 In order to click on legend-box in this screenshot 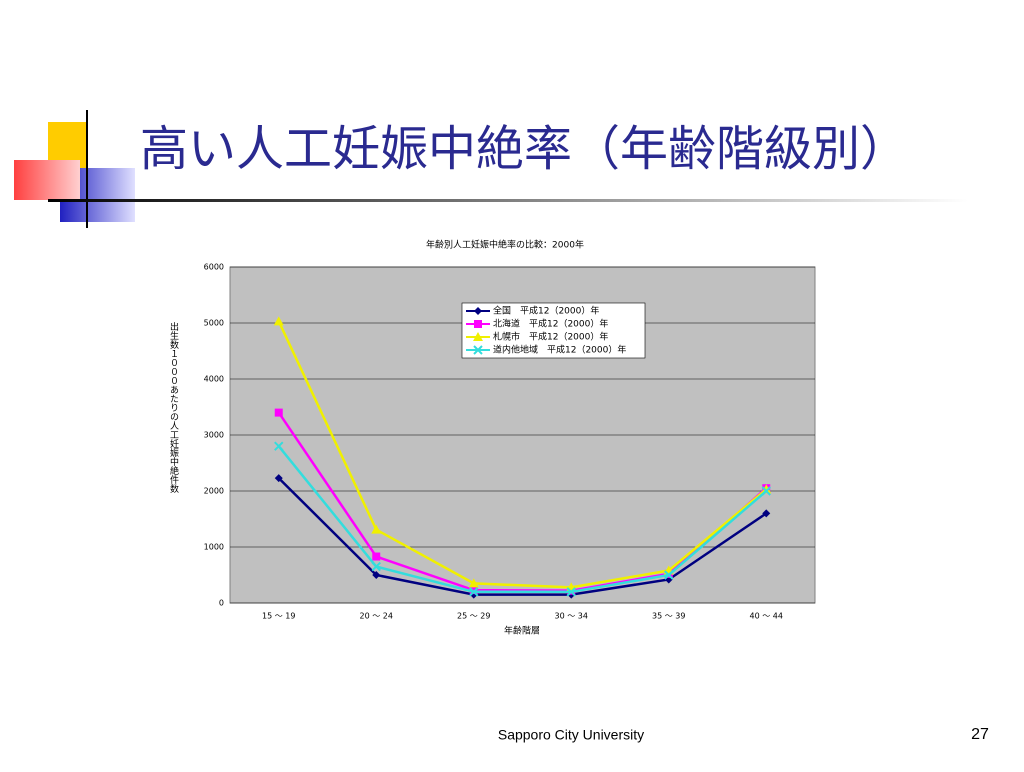, I will do `click(553, 330)`.